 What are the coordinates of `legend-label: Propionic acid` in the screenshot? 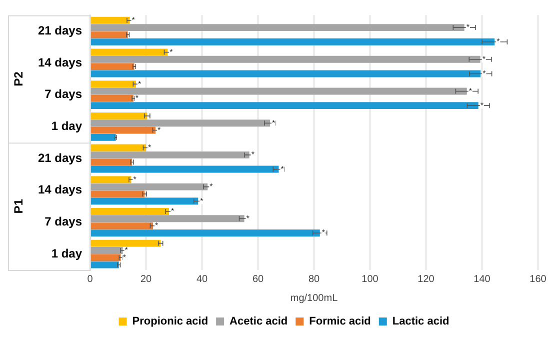 It's located at (170, 322).